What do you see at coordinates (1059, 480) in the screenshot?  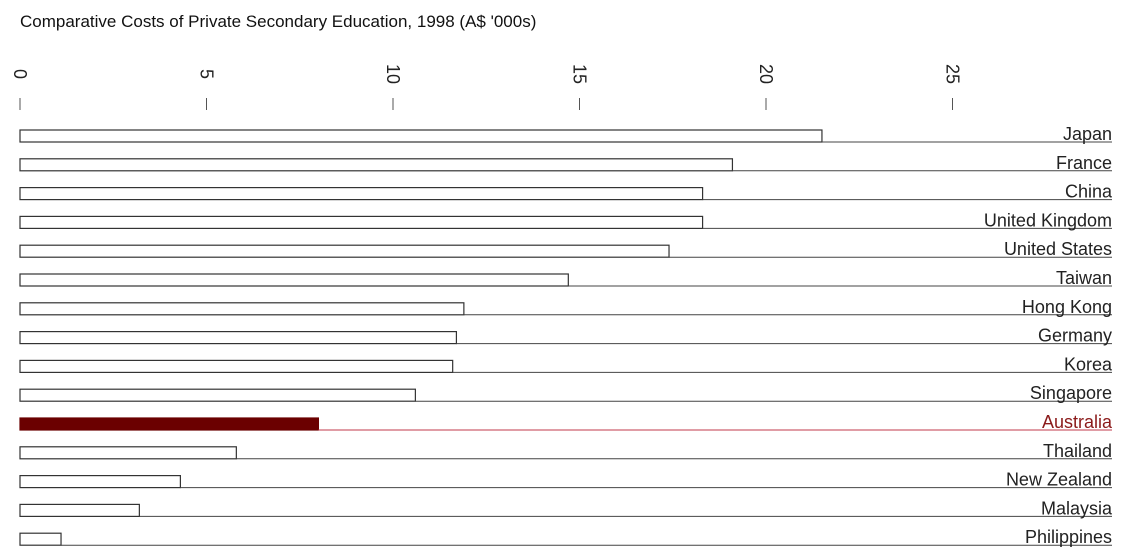 I see `category-label: New Zealand` at bounding box center [1059, 480].